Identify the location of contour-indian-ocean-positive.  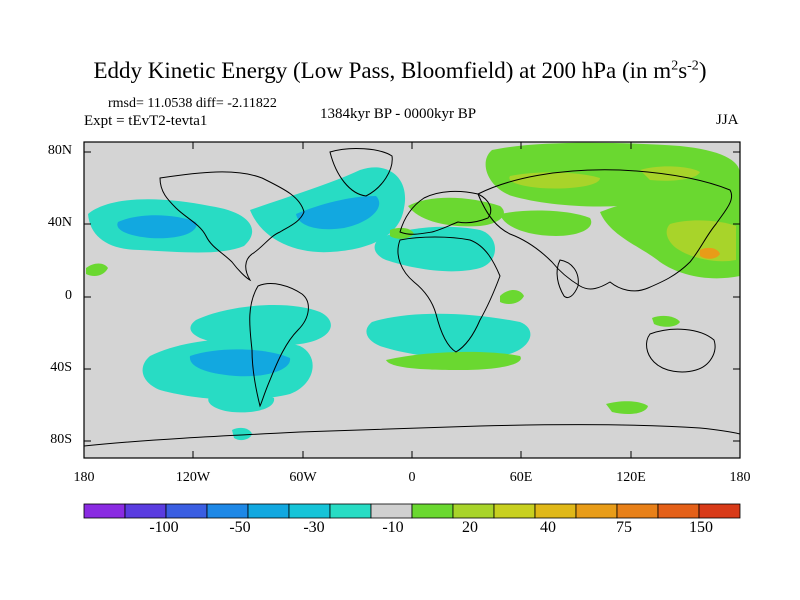
(453, 360).